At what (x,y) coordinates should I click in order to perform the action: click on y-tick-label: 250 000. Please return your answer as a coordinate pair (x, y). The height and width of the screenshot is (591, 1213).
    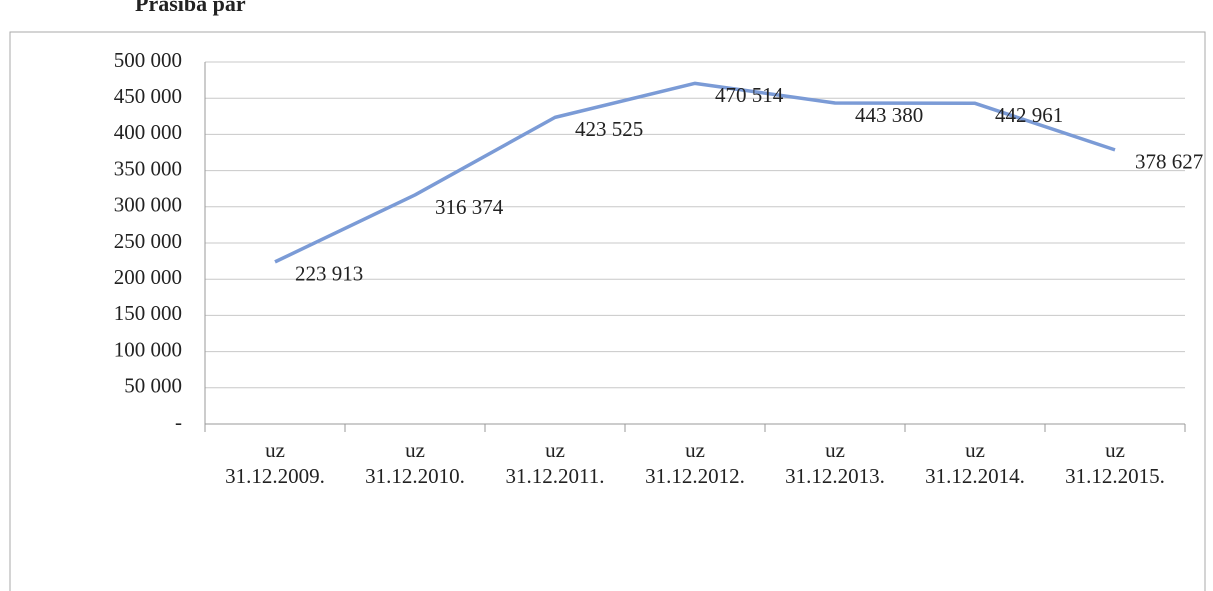
    Looking at the image, I should click on (148, 241).